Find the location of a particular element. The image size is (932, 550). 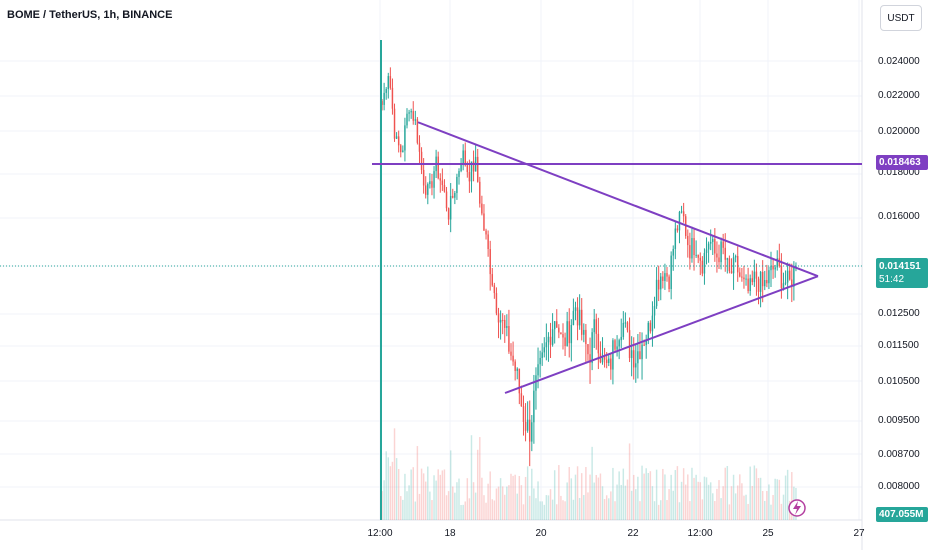

time-label: 22 is located at coordinates (633, 533).